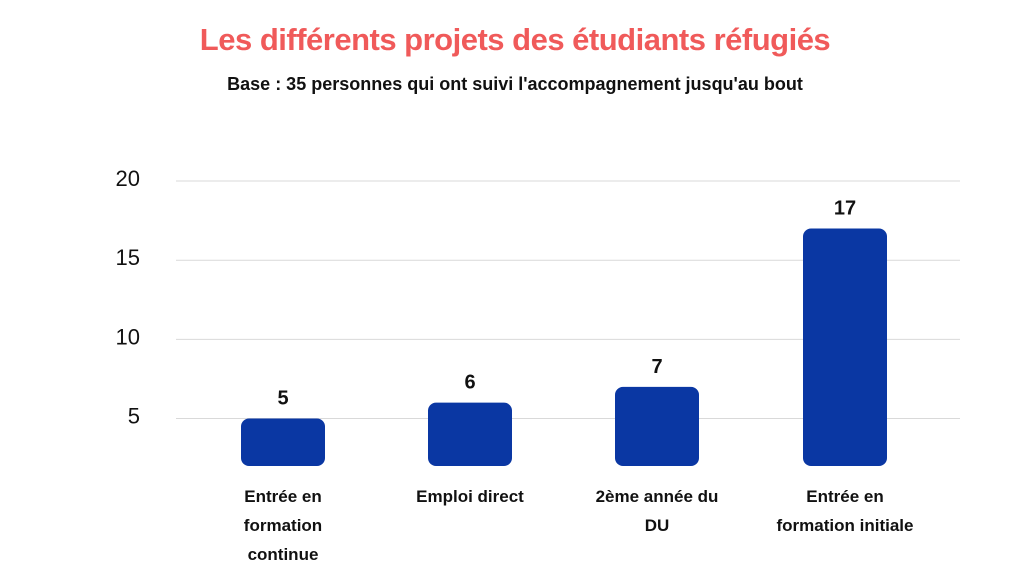 The image size is (1030, 579). Describe the element at coordinates (657, 525) in the screenshot. I see `category-label-line: DU` at that location.